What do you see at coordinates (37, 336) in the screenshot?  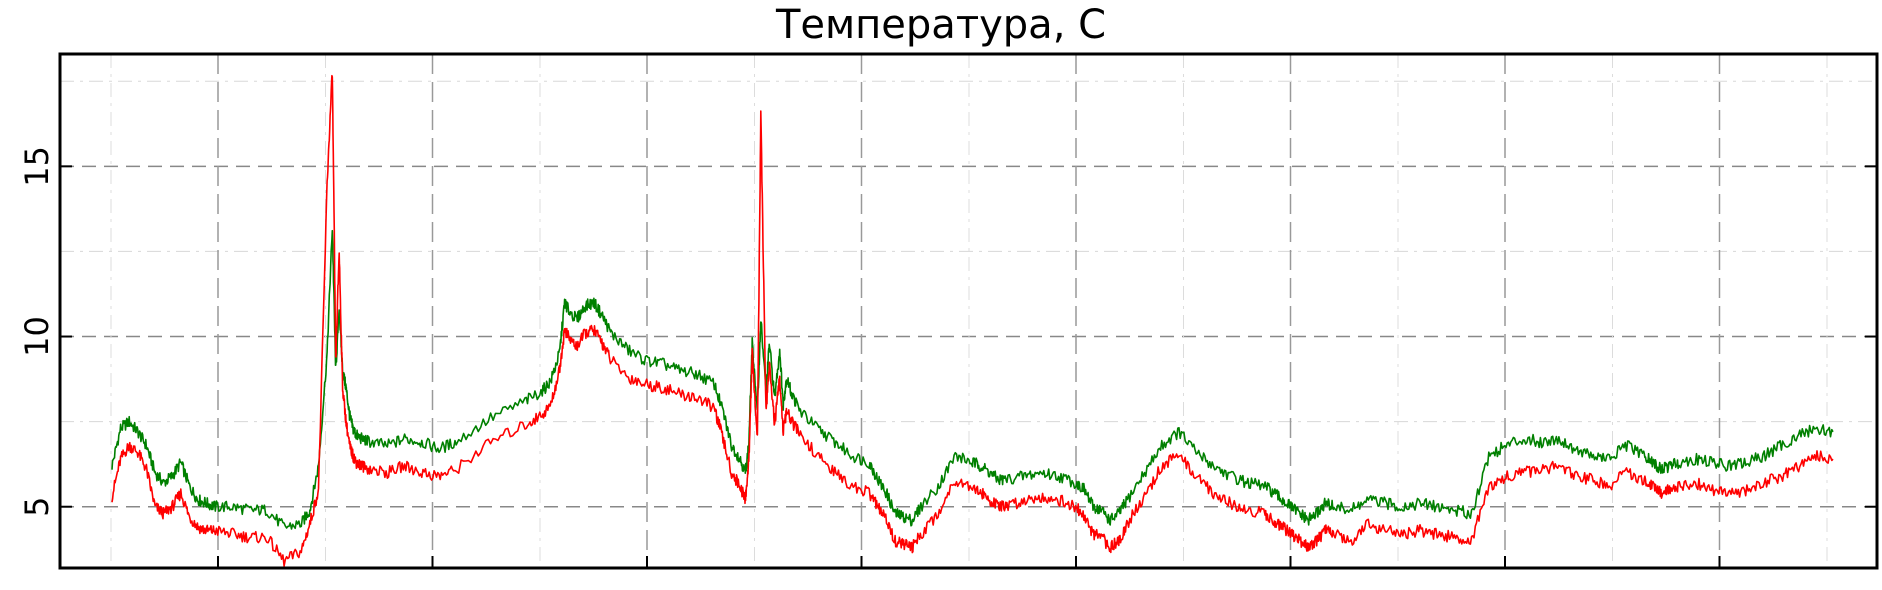 I see `y-tick-label: 10` at bounding box center [37, 336].